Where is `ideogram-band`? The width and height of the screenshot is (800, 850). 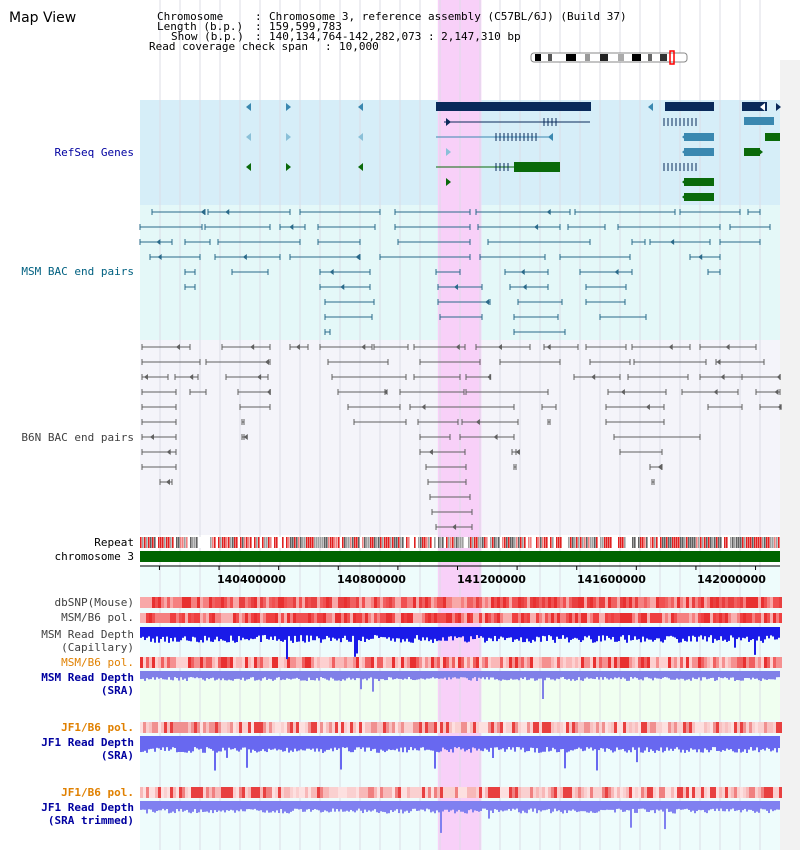
ideogram-band is located at coordinates (621, 57).